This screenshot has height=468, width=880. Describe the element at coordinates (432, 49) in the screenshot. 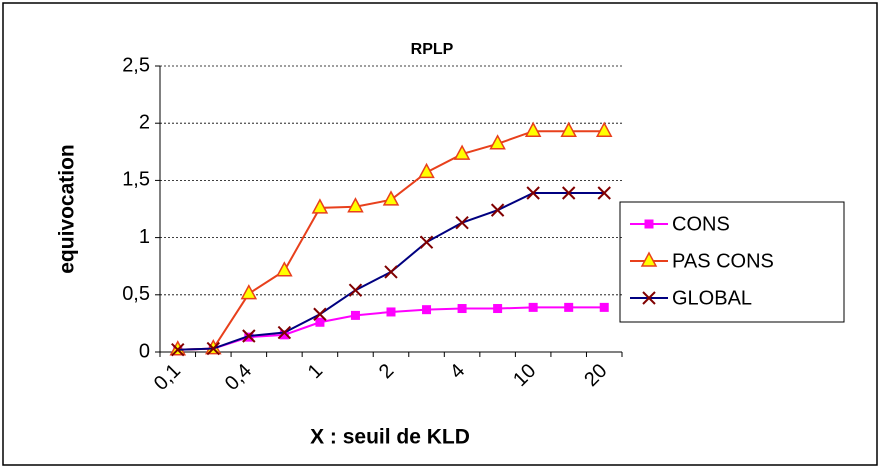

I see `chart-title: RPLP` at that location.